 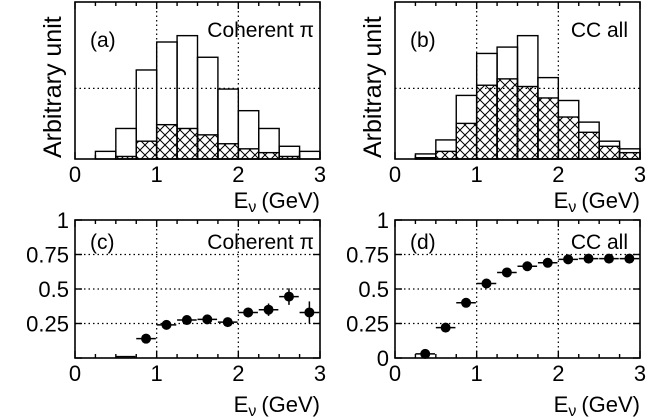 I want to click on panel-b-bars, so click(x=527, y=97).